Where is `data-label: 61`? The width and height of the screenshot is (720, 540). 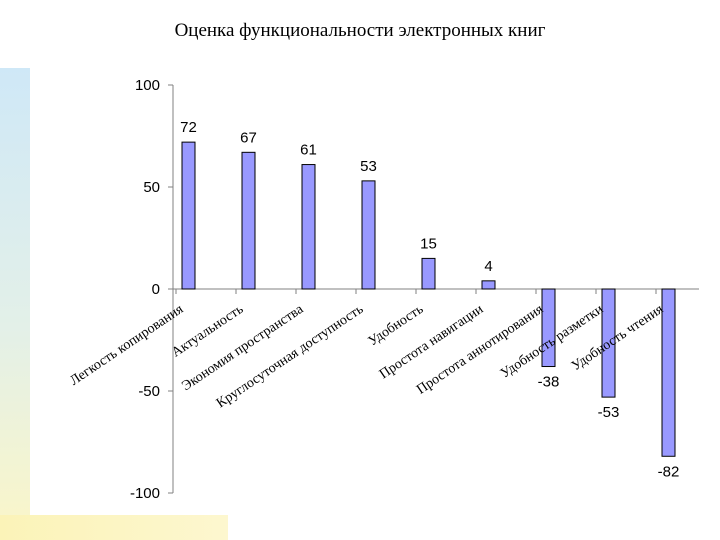
data-label: 61 is located at coordinates (308, 150).